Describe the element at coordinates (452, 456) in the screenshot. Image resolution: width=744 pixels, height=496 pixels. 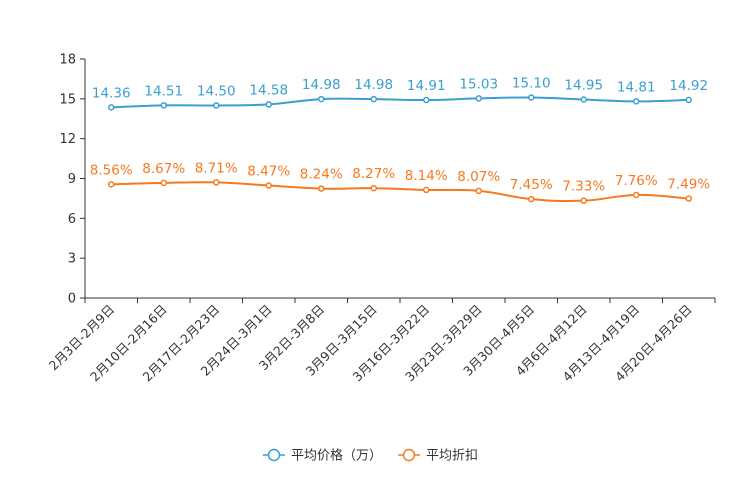
I see `legend-label: 平均折扣` at that location.